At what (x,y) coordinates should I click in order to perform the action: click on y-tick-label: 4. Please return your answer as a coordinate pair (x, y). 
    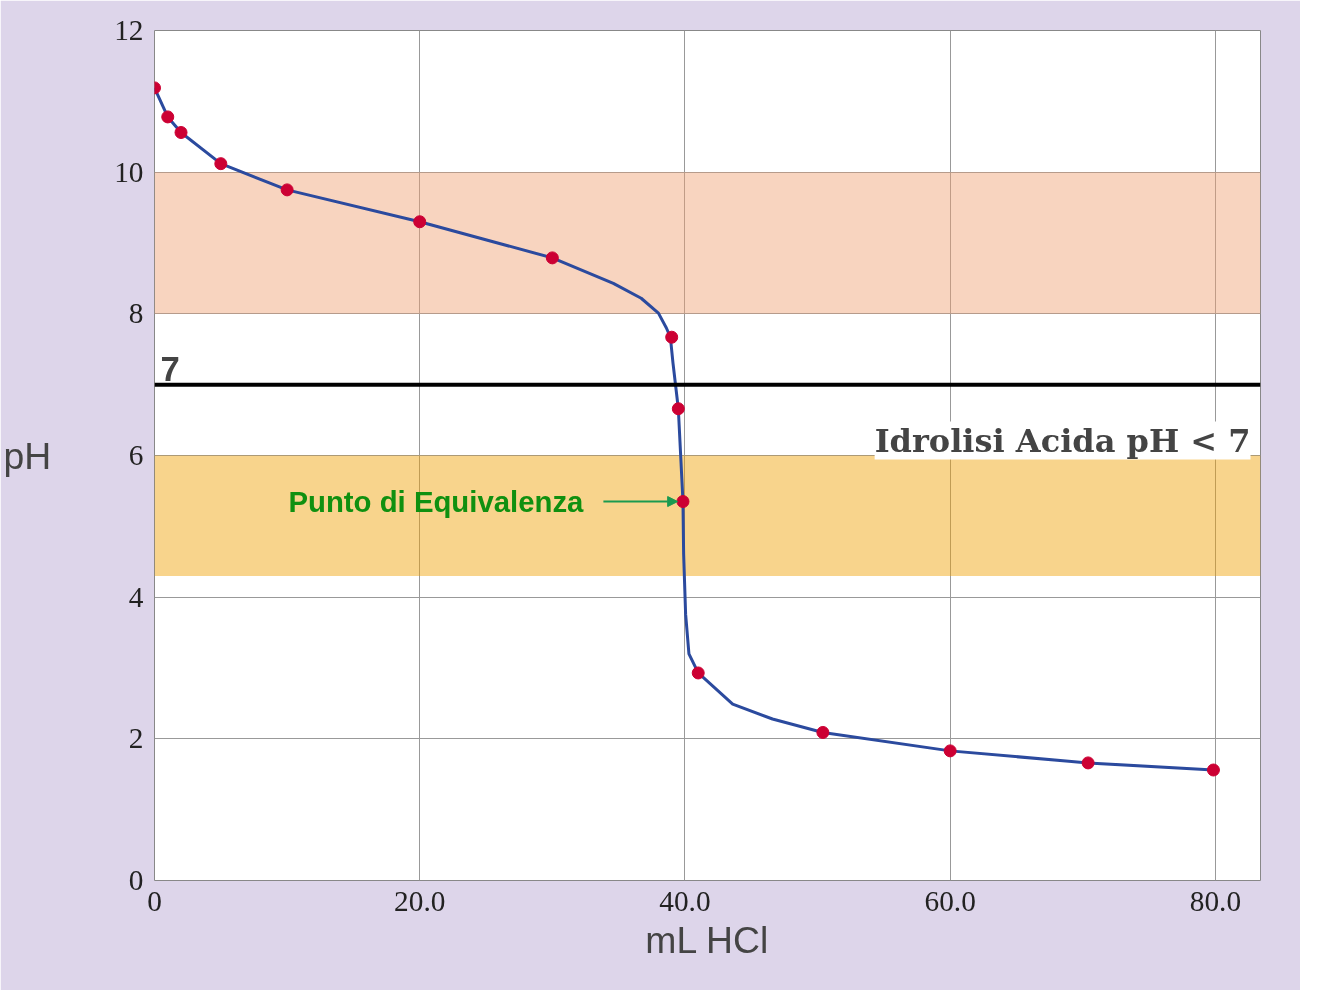
    Looking at the image, I should click on (136, 596).